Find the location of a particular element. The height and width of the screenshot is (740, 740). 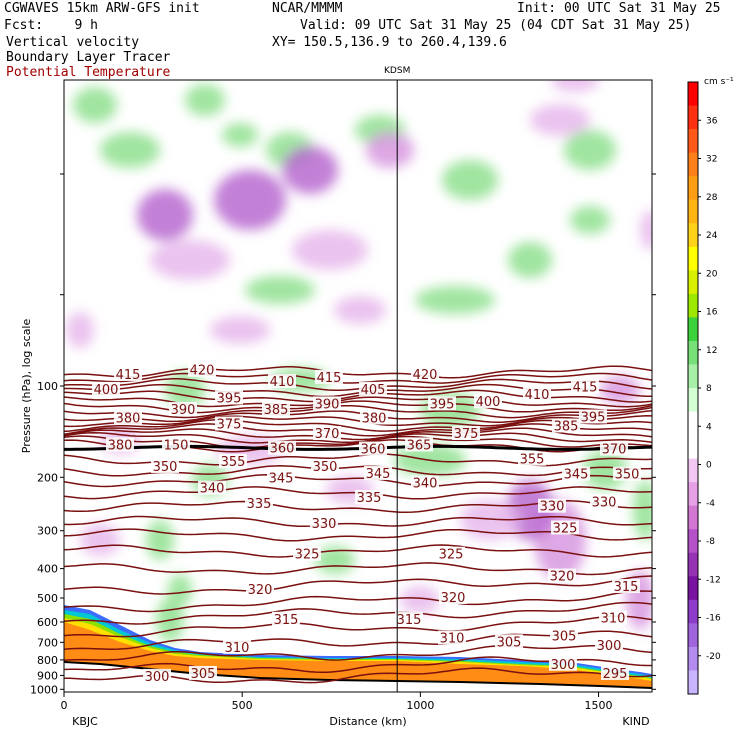

init-time: Init: 00 UTC Sat 31 May 25 is located at coordinates (619, 8).